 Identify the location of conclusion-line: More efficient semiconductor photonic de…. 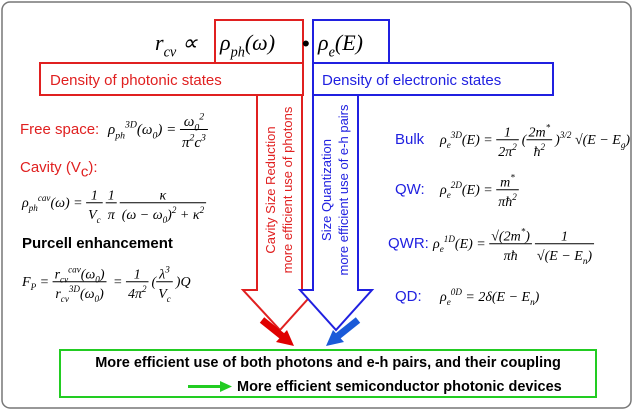
(399, 387).